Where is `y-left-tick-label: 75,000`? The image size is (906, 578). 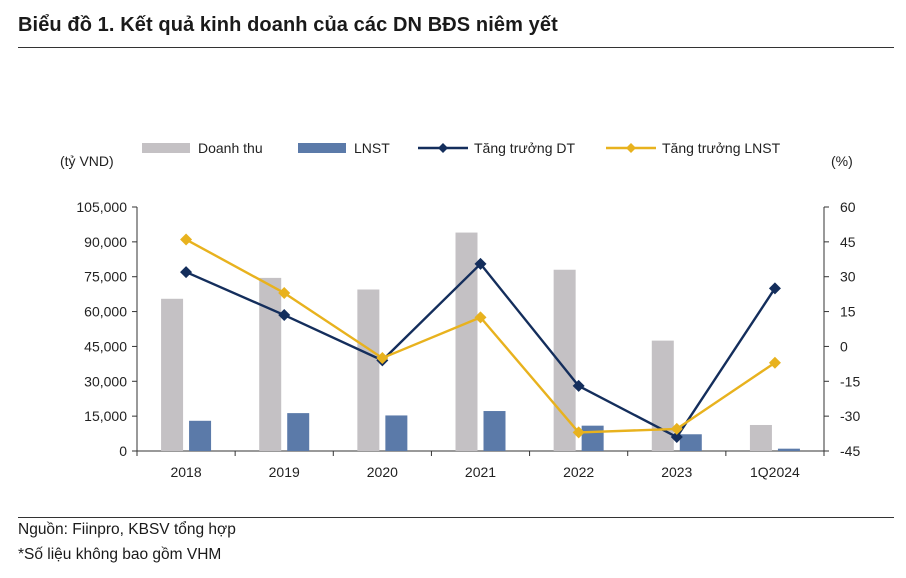
y-left-tick-label: 75,000 is located at coordinates (105, 277).